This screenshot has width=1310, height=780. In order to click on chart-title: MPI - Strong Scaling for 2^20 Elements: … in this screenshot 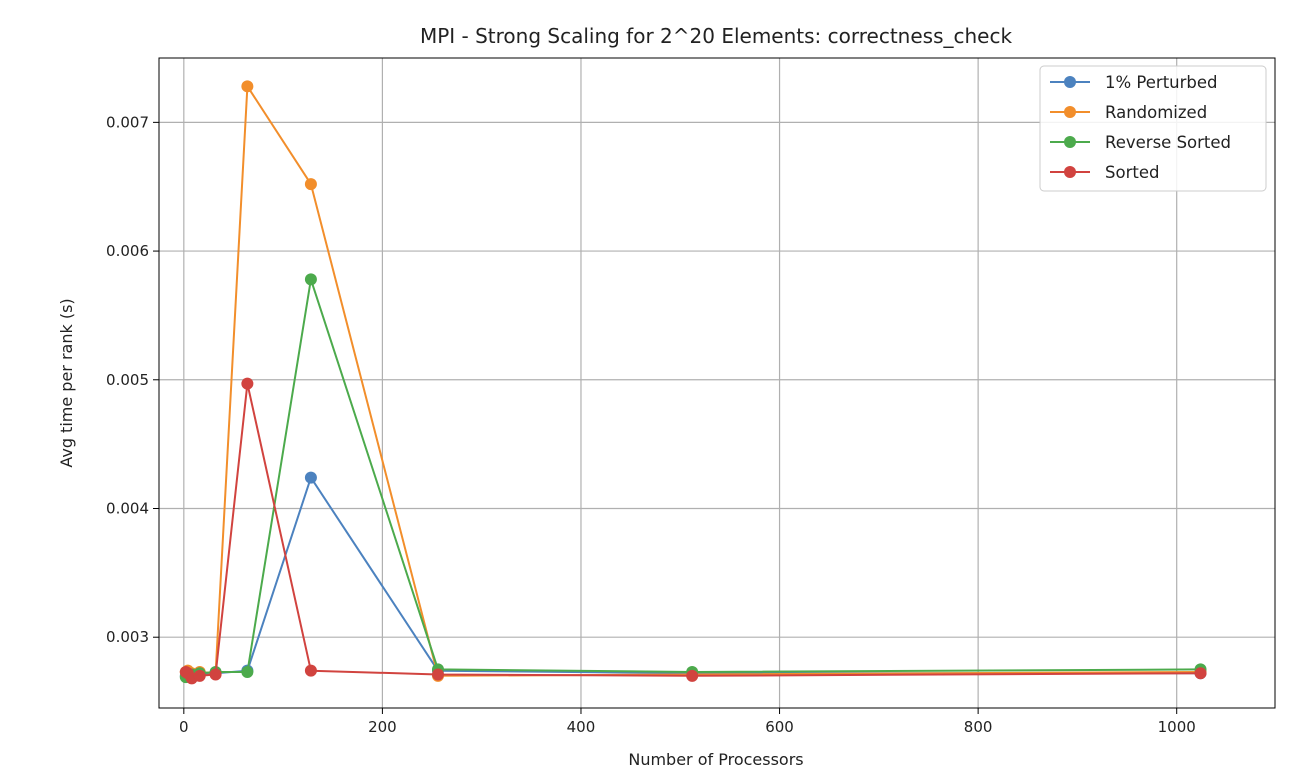, I will do `click(716, 36)`.